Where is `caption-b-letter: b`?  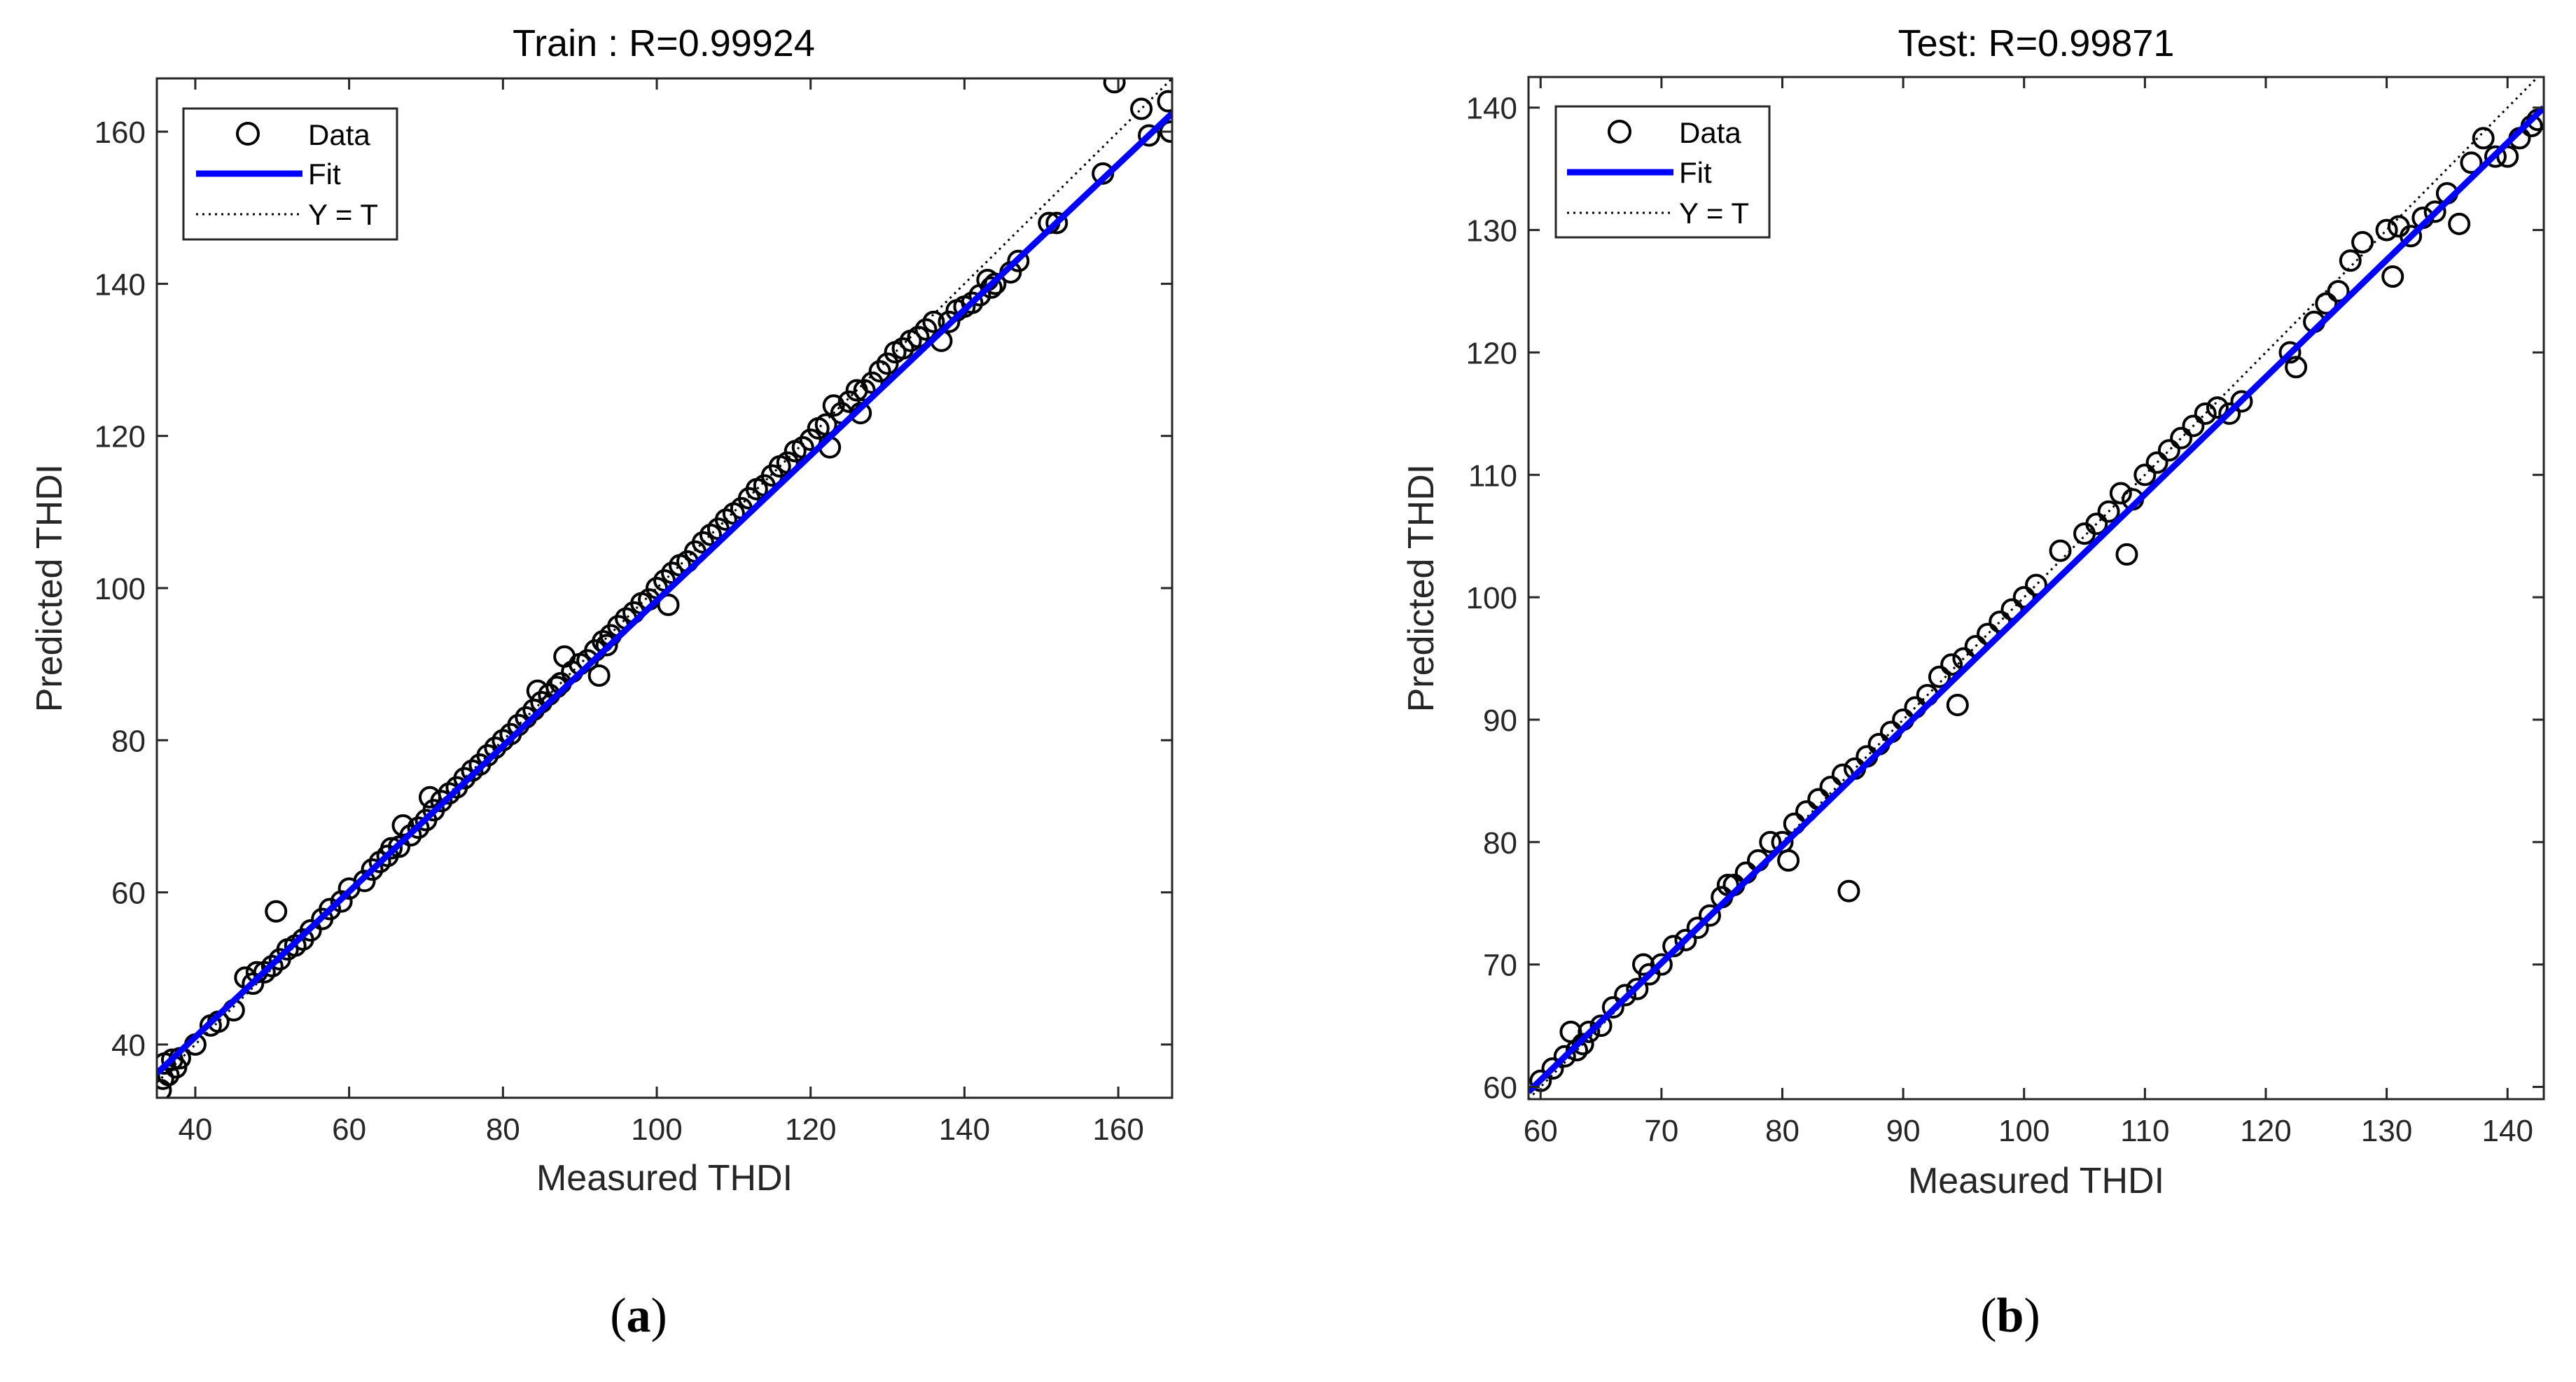
caption-b-letter: b is located at coordinates (2010, 1316).